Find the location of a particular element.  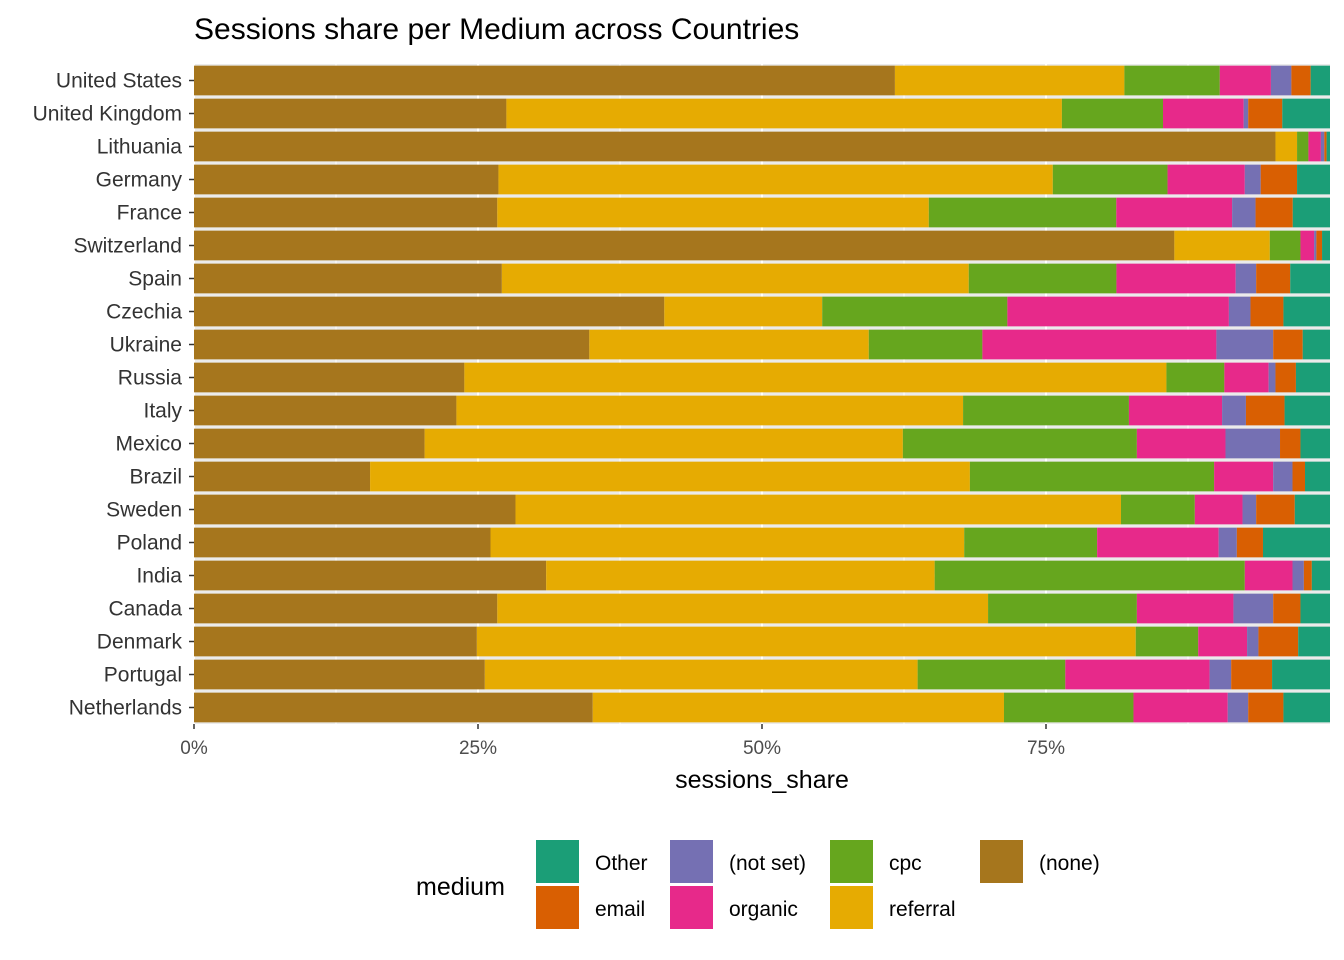

bar-segment-ukraine-none is located at coordinates (392, 344).